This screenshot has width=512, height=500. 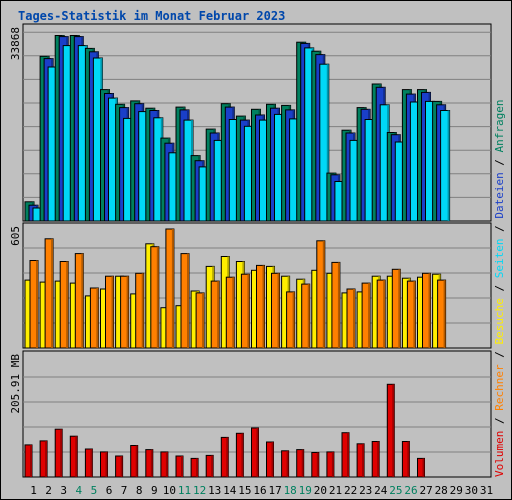 What do you see at coordinates (429, 310) in the screenshot?
I see `bar-rechner-day-27-shade` at bounding box center [429, 310].